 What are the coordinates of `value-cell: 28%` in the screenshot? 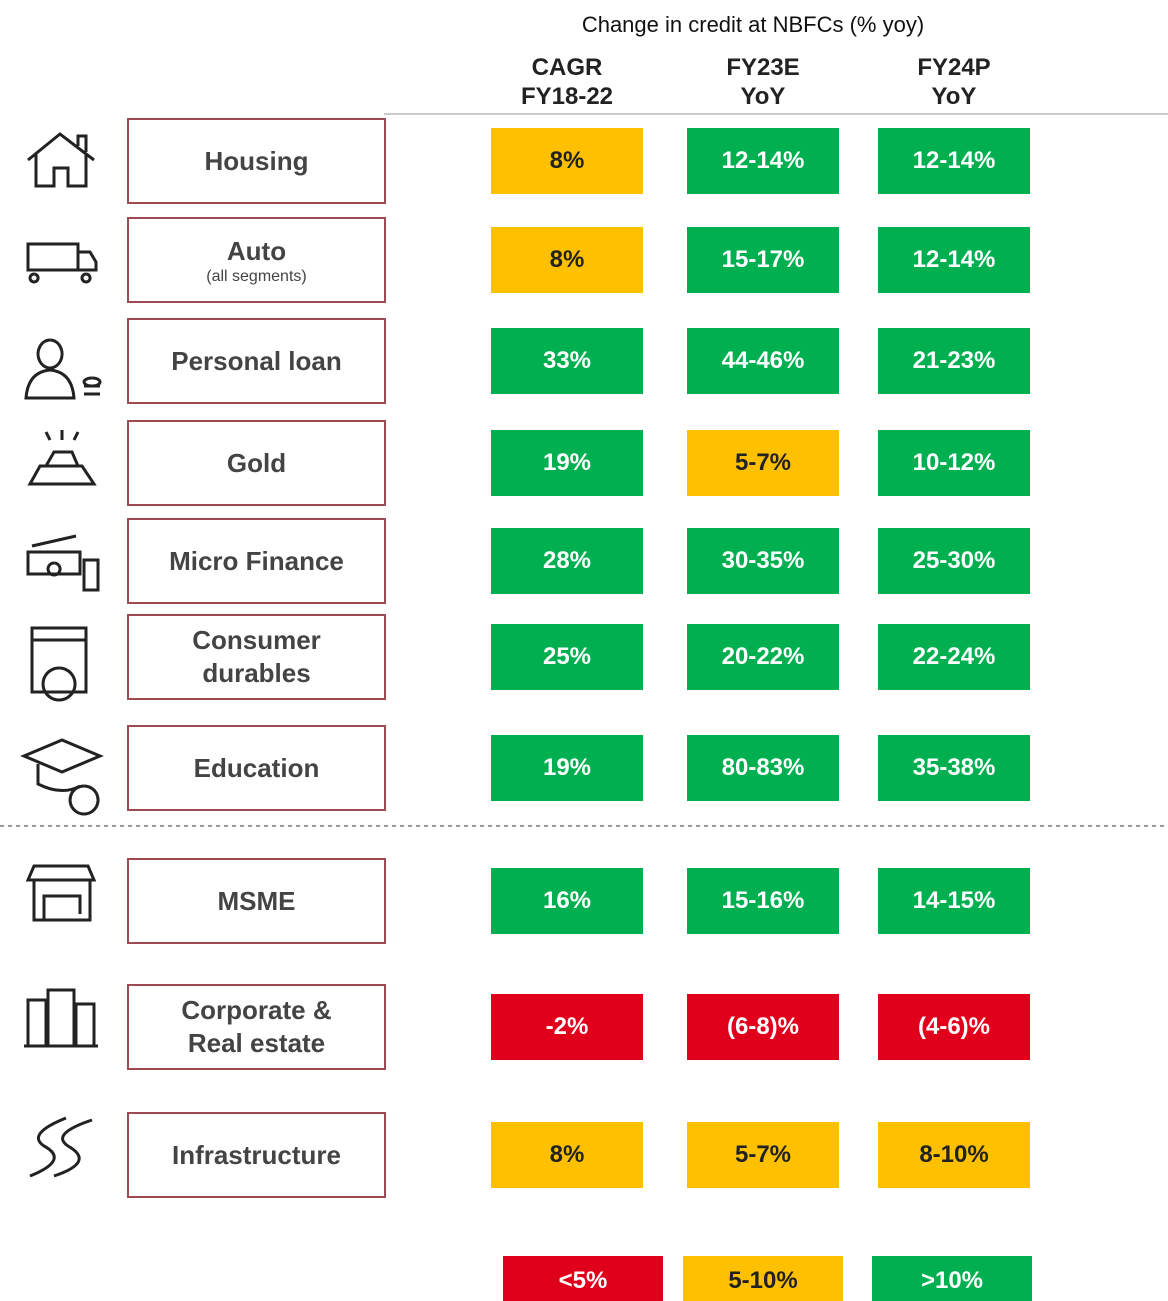 It's located at (567, 561).